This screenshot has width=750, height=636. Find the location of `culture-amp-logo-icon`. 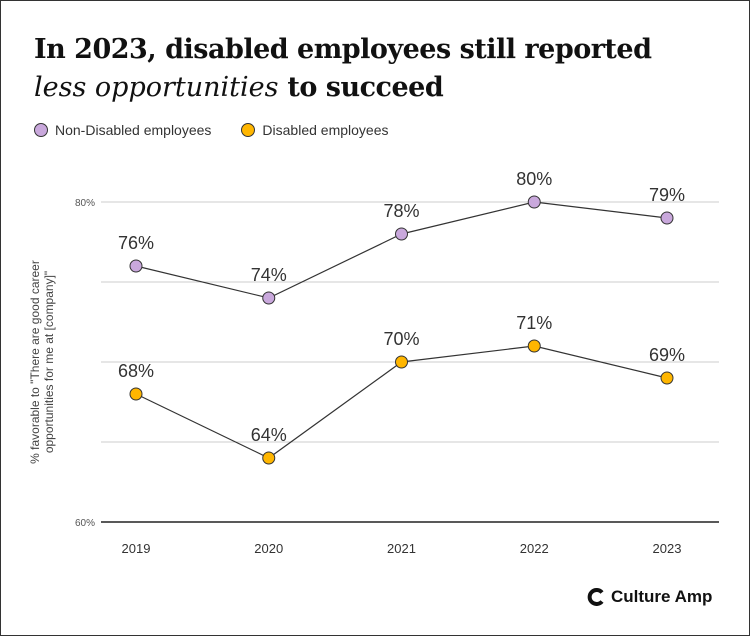

culture-amp-logo-icon is located at coordinates (595, 597).